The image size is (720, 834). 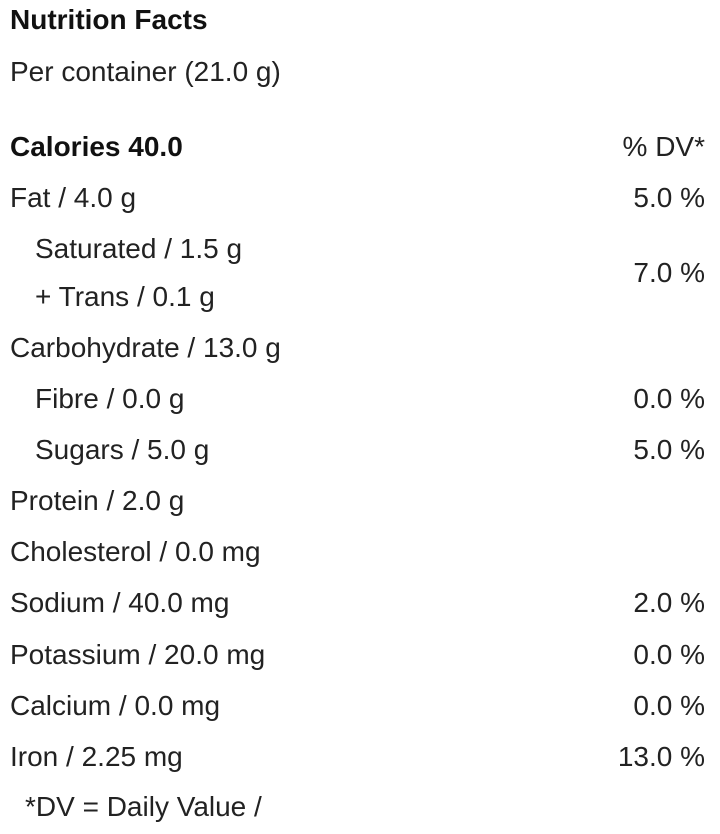 I want to click on protein-label: Protein / 2.0 g, so click(x=97, y=500).